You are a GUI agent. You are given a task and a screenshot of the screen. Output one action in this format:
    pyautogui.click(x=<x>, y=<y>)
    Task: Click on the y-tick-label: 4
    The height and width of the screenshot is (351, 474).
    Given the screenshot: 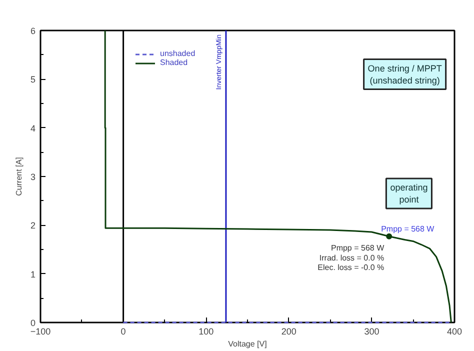 What is the action you would take?
    pyautogui.click(x=33, y=128)
    